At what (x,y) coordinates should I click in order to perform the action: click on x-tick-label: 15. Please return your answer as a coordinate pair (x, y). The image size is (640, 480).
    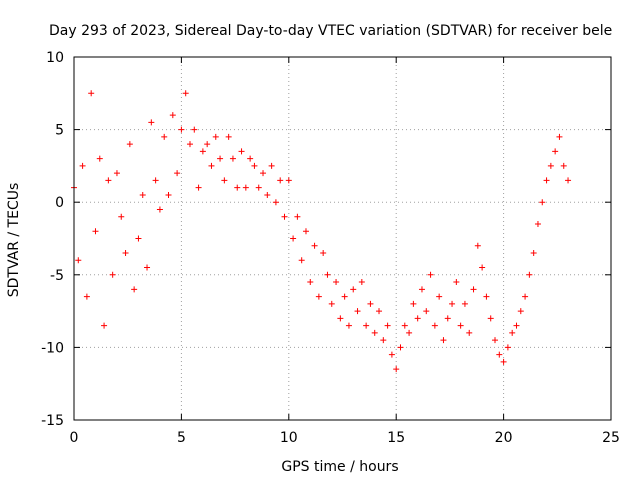
    Looking at the image, I should click on (396, 438).